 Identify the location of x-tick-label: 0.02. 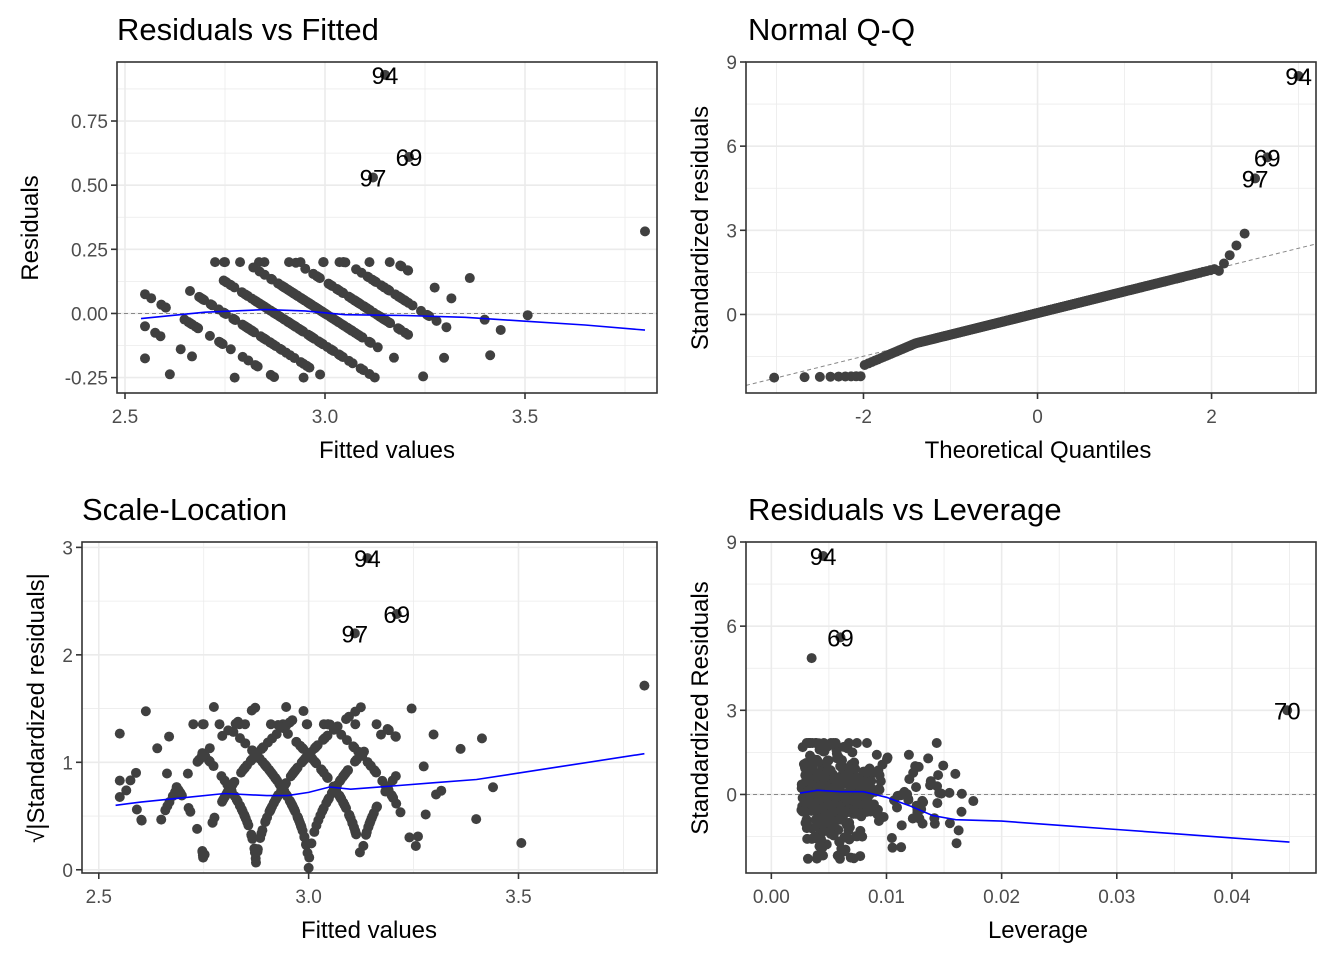
(1001, 897).